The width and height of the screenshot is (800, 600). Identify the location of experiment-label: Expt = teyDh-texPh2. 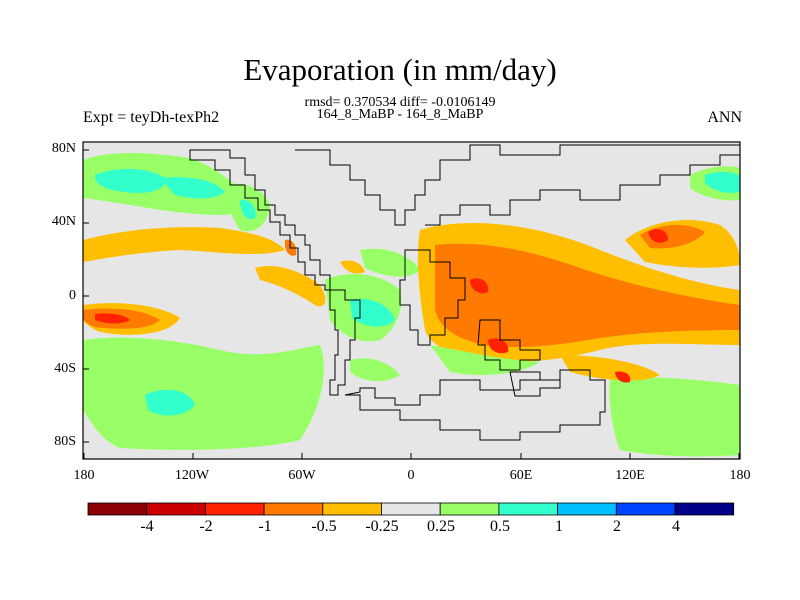
(151, 117).